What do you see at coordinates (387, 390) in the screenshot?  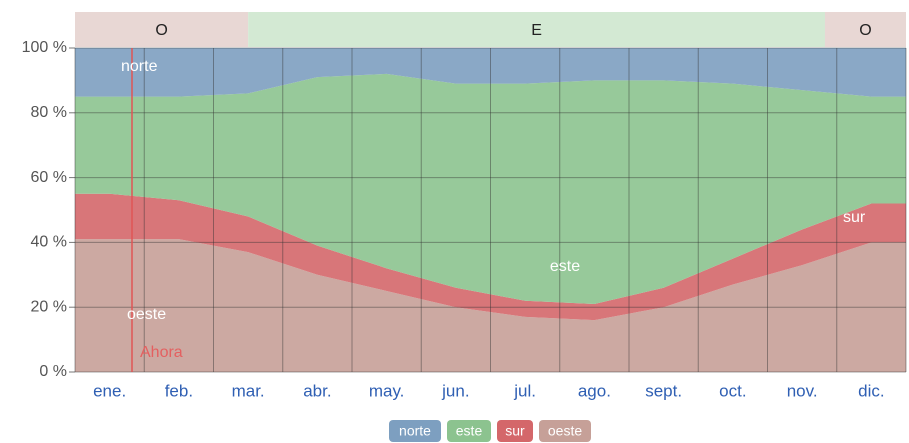 I see `x-tick-label: may.` at bounding box center [387, 390].